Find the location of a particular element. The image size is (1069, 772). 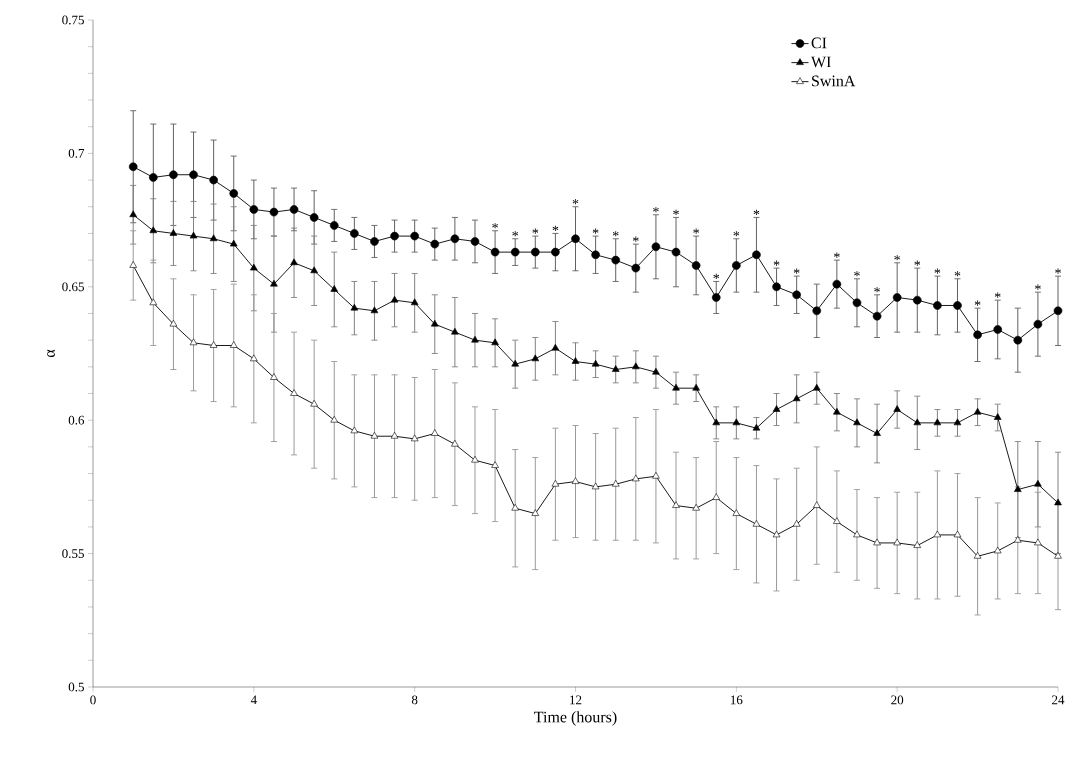

legend-label: SwinA is located at coordinates (834, 81).